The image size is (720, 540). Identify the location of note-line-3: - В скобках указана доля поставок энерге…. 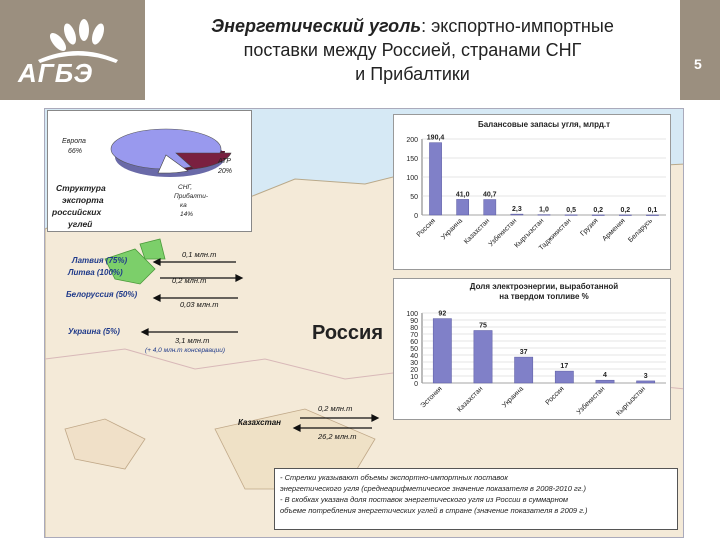
(424, 499).